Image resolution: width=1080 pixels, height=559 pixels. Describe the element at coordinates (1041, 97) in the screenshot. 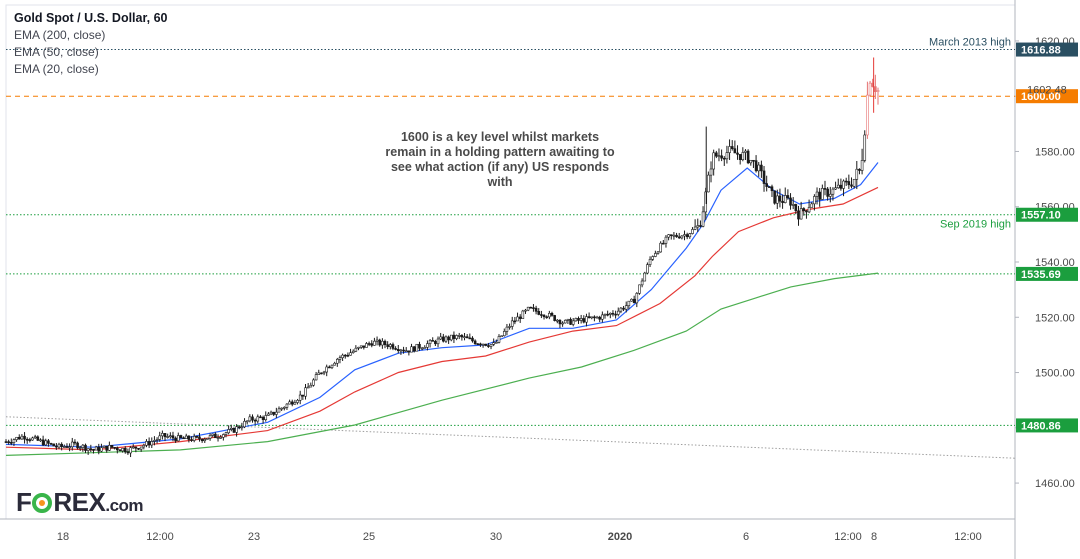

I see `level-badge-value: 1600.00` at that location.